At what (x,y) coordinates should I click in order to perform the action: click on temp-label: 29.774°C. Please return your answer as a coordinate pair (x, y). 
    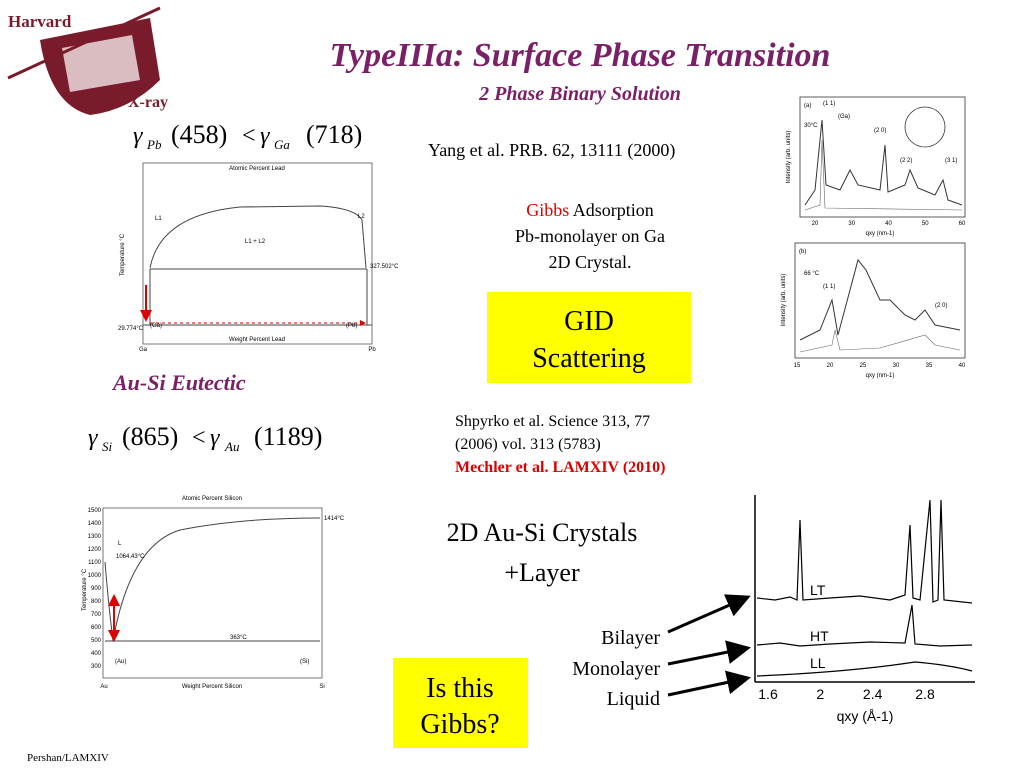
    Looking at the image, I should click on (131, 329).